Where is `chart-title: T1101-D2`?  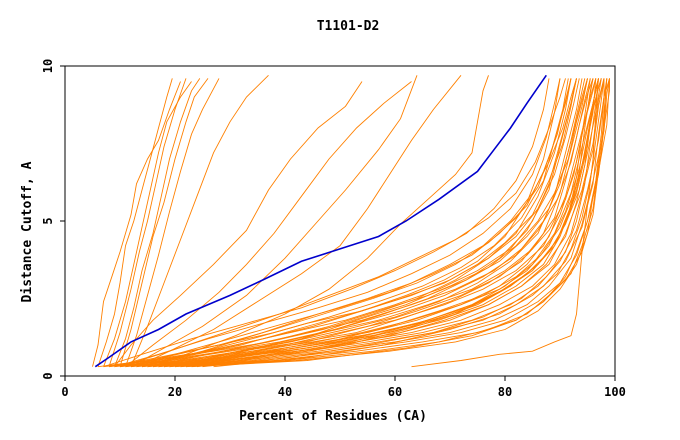 chart-title: T1101-D2 is located at coordinates (348, 26).